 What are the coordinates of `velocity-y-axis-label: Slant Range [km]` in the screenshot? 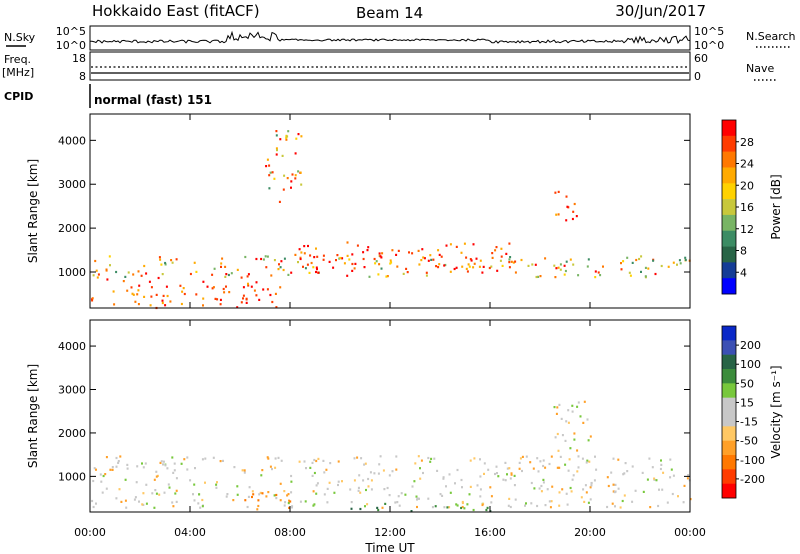 It's located at (33, 416).